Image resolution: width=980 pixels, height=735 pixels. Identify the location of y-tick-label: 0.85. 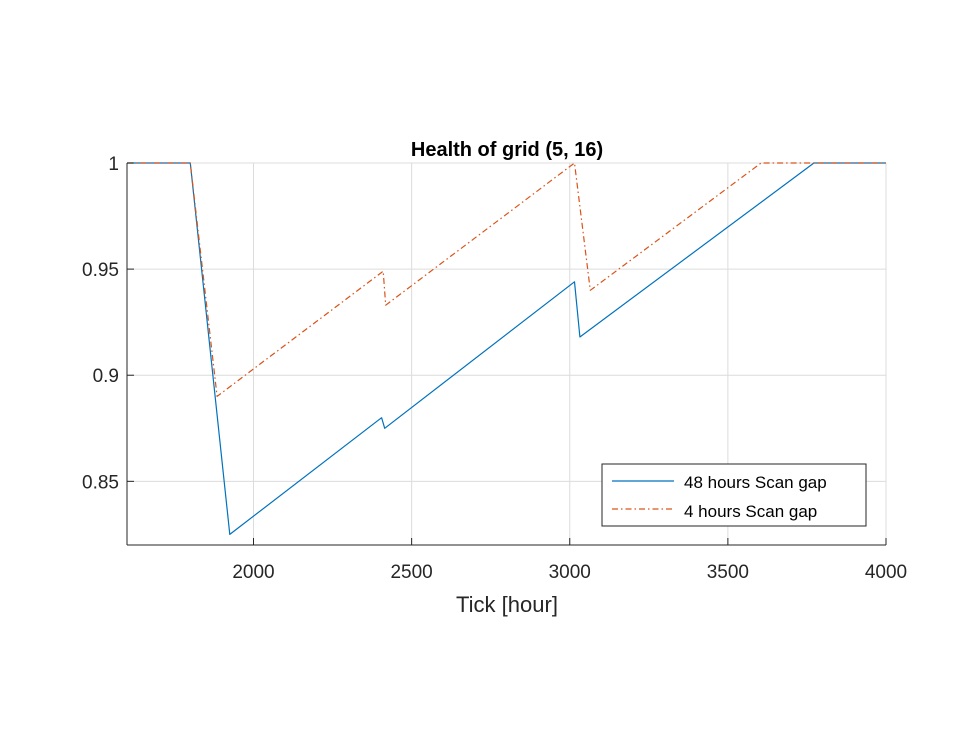
(100, 482).